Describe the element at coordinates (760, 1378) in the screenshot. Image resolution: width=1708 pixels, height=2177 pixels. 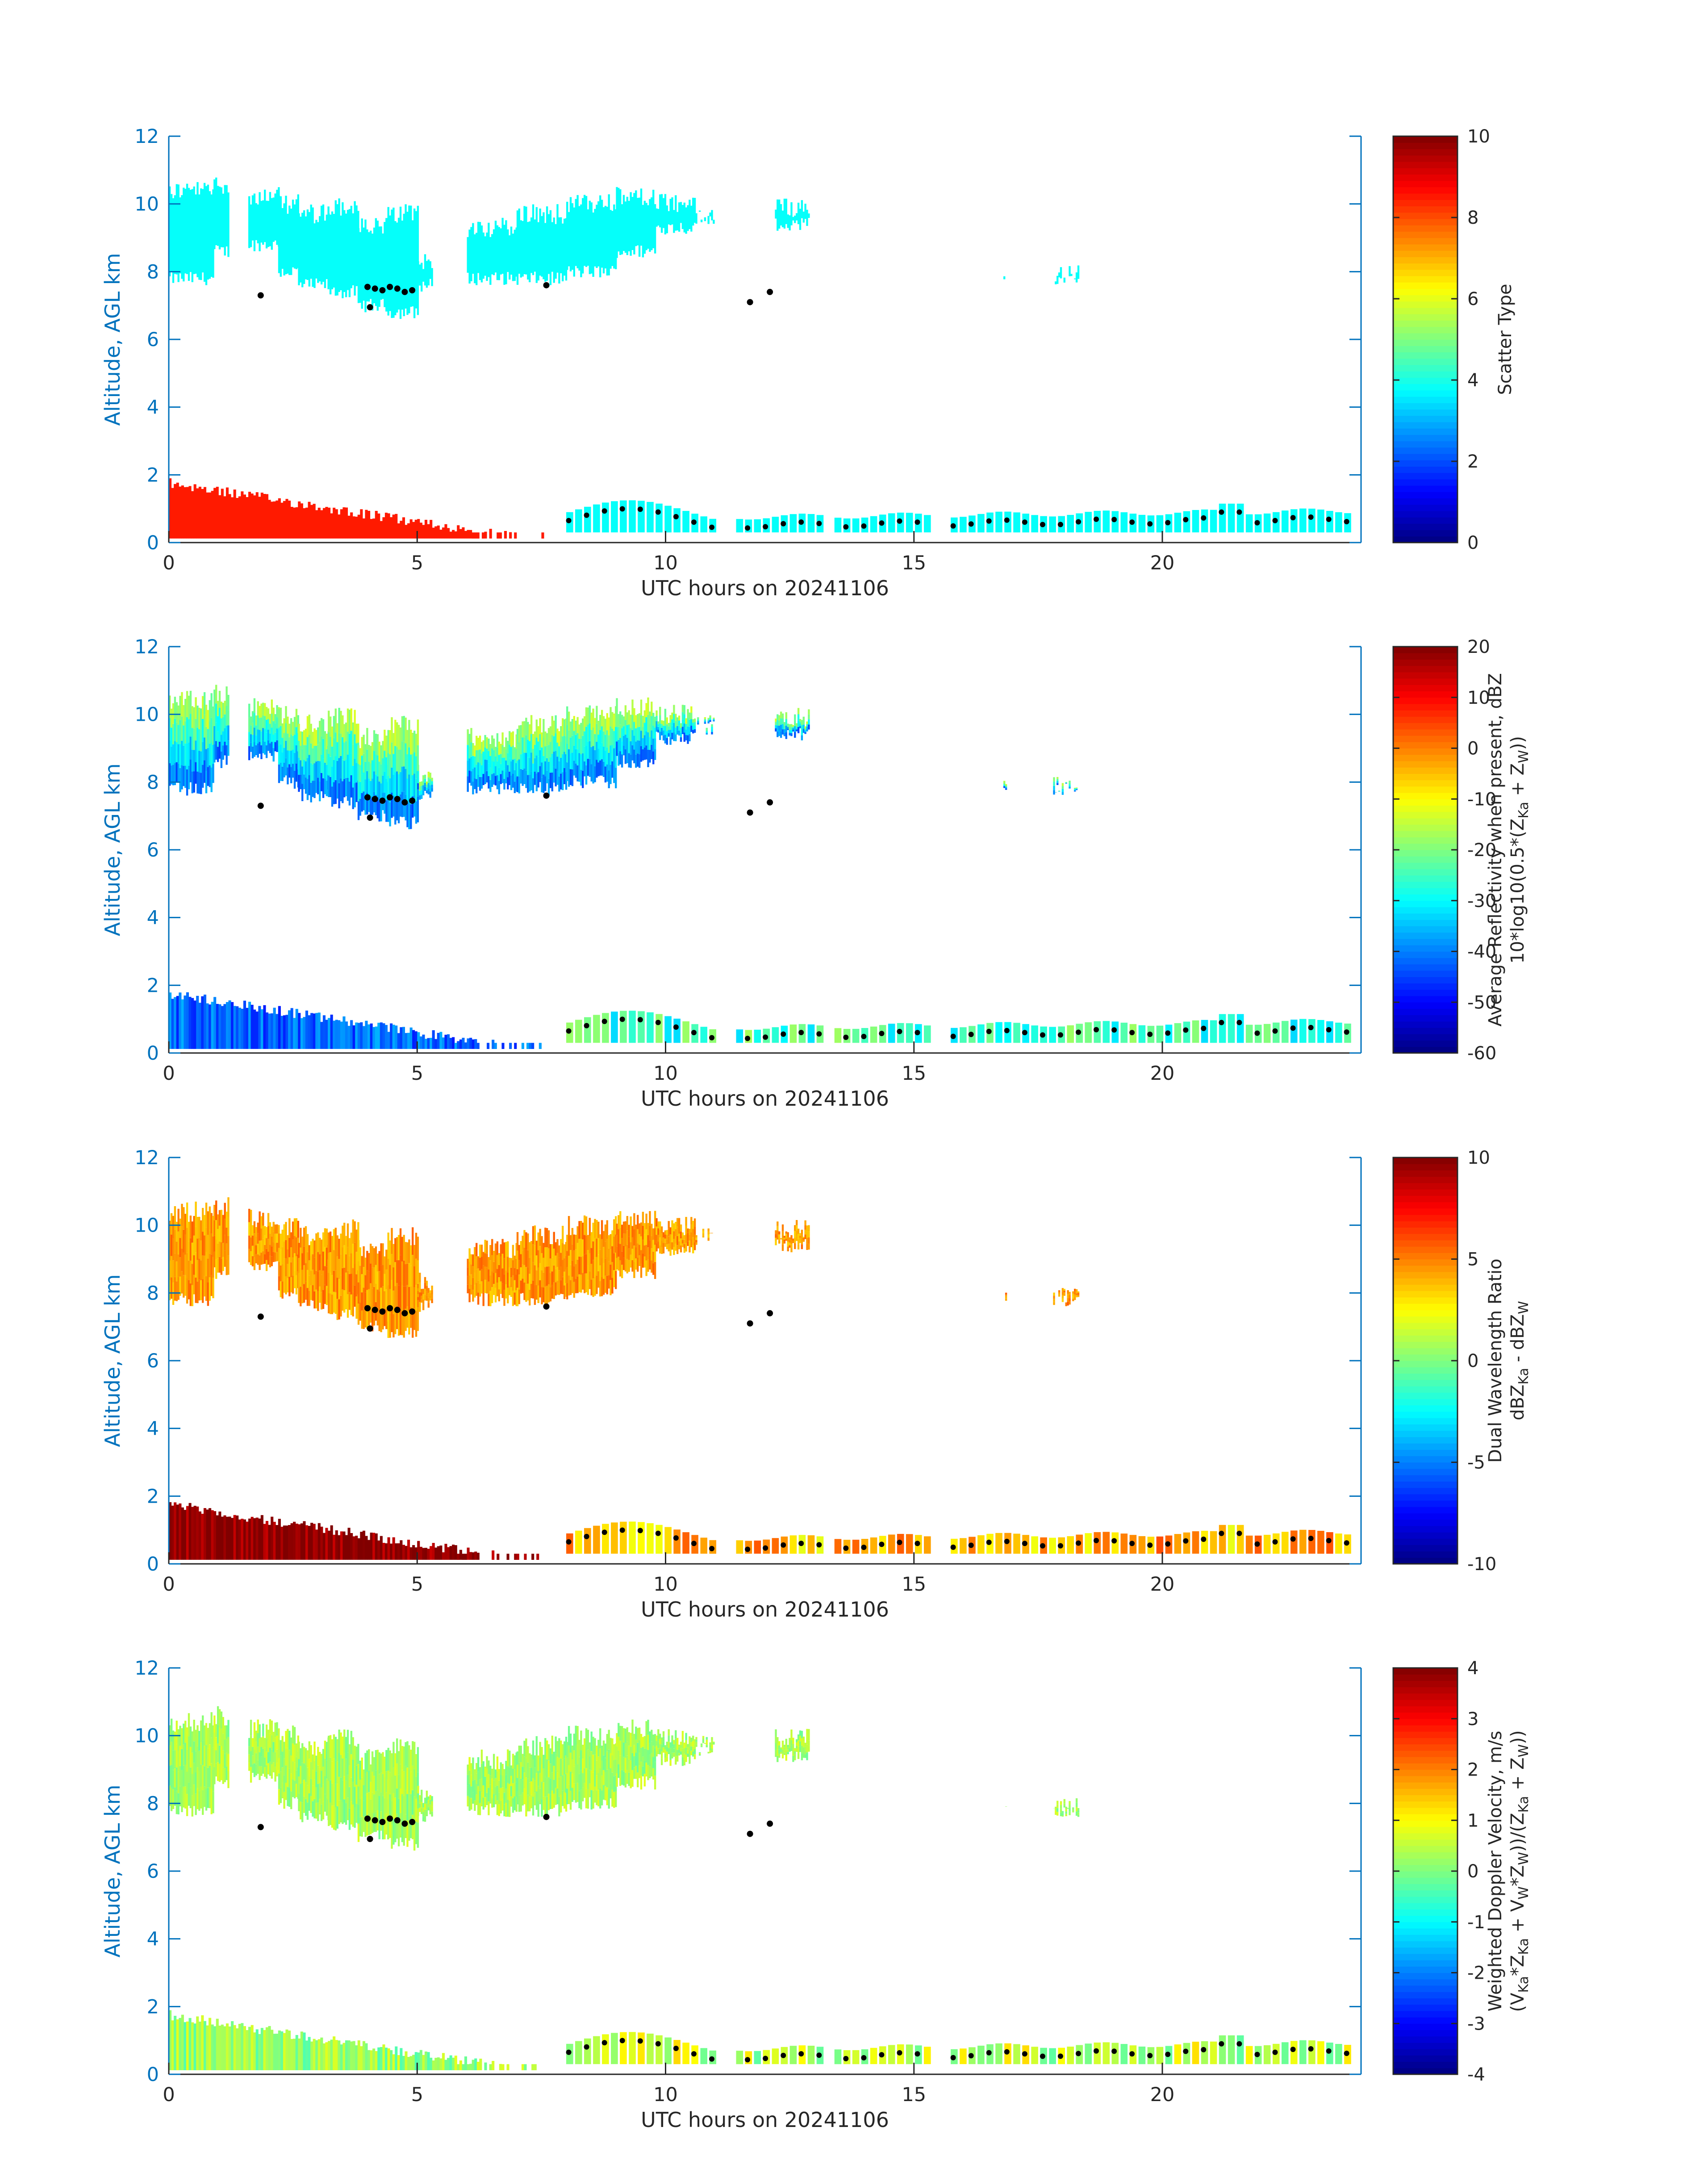
I see `heatmap-data` at that location.